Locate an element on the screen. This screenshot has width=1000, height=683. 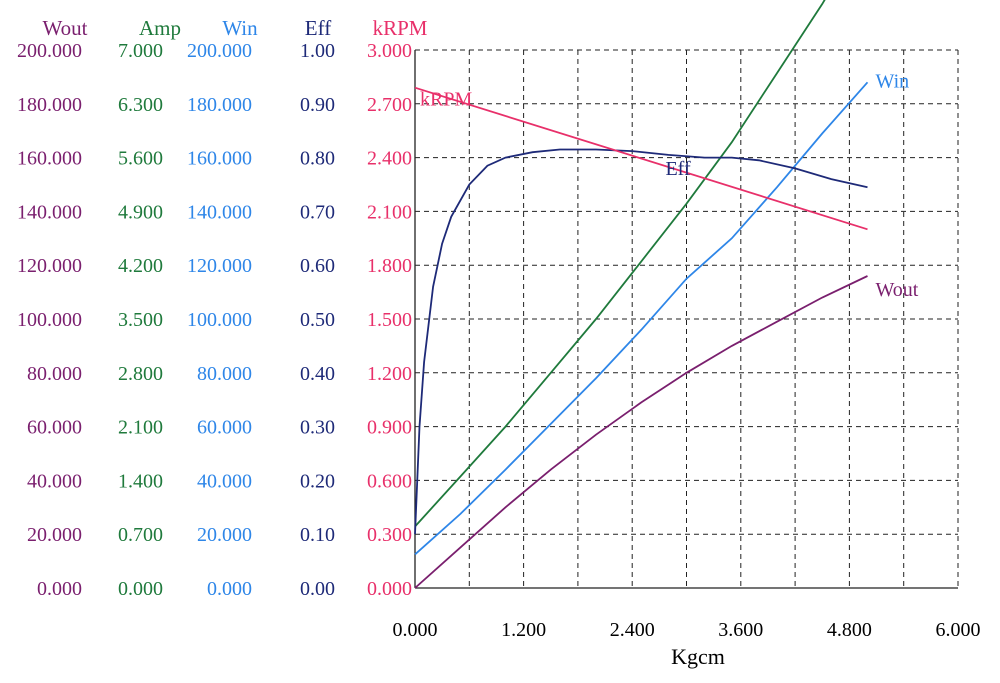
y-tick-label-win: 20.000 is located at coordinates (224, 535).